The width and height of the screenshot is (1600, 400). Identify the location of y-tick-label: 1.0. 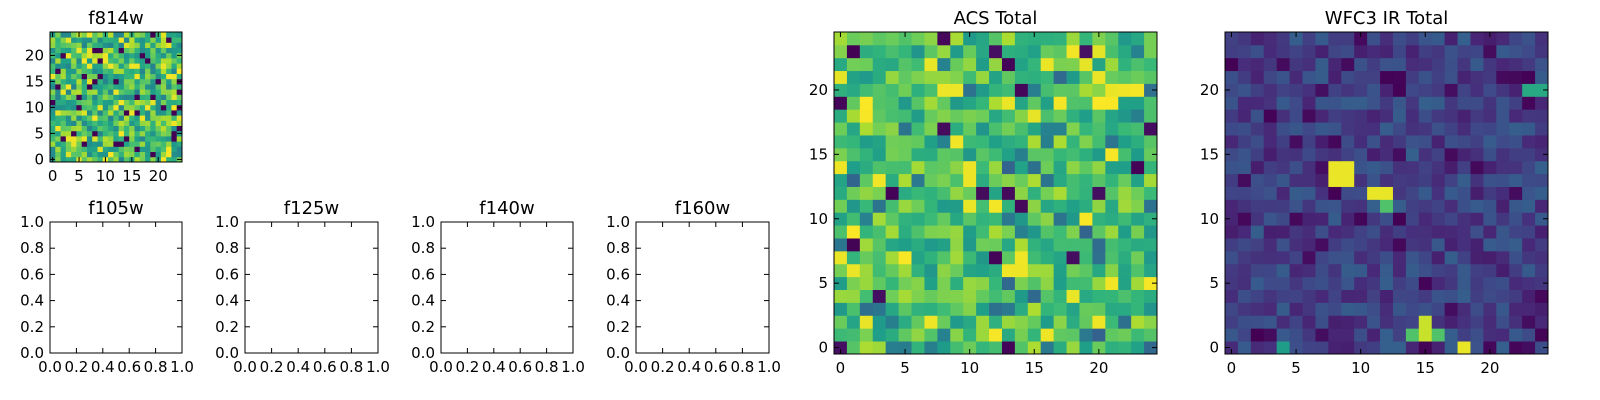
(32, 222).